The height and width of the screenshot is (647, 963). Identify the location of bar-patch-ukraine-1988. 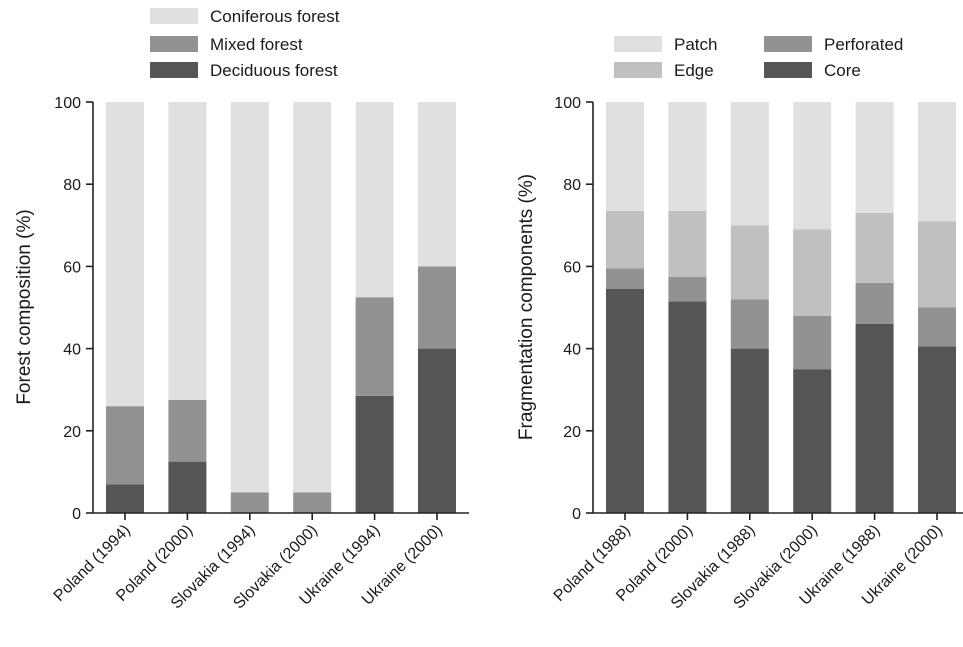
(874, 157).